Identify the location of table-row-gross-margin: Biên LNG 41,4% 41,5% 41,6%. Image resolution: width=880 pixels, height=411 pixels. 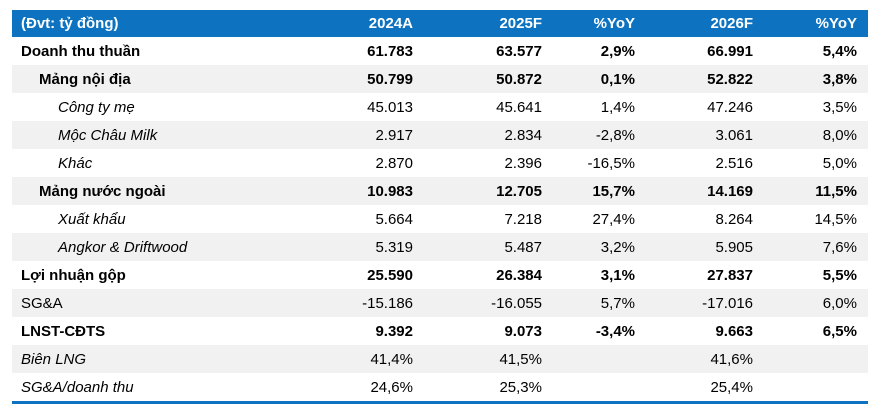
(440, 359).